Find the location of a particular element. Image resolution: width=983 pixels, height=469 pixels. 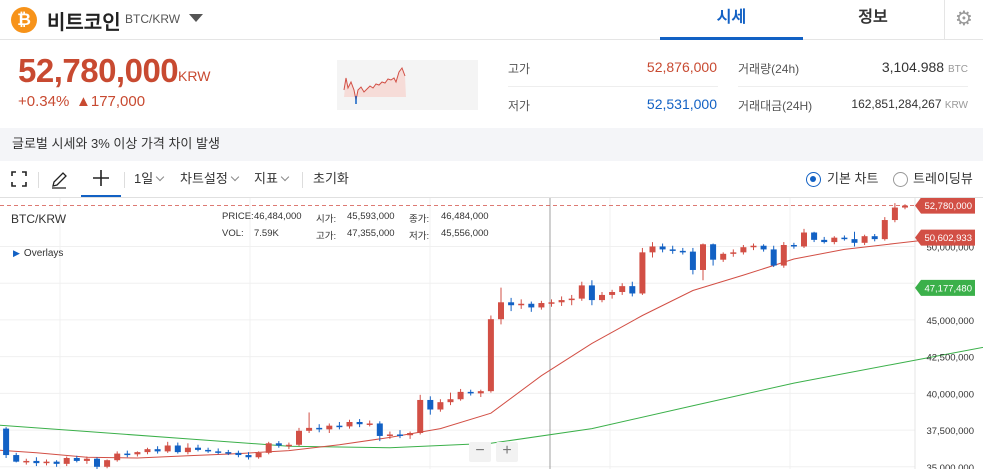

bitcoin-logo-icon: ₿ is located at coordinates (24, 20).